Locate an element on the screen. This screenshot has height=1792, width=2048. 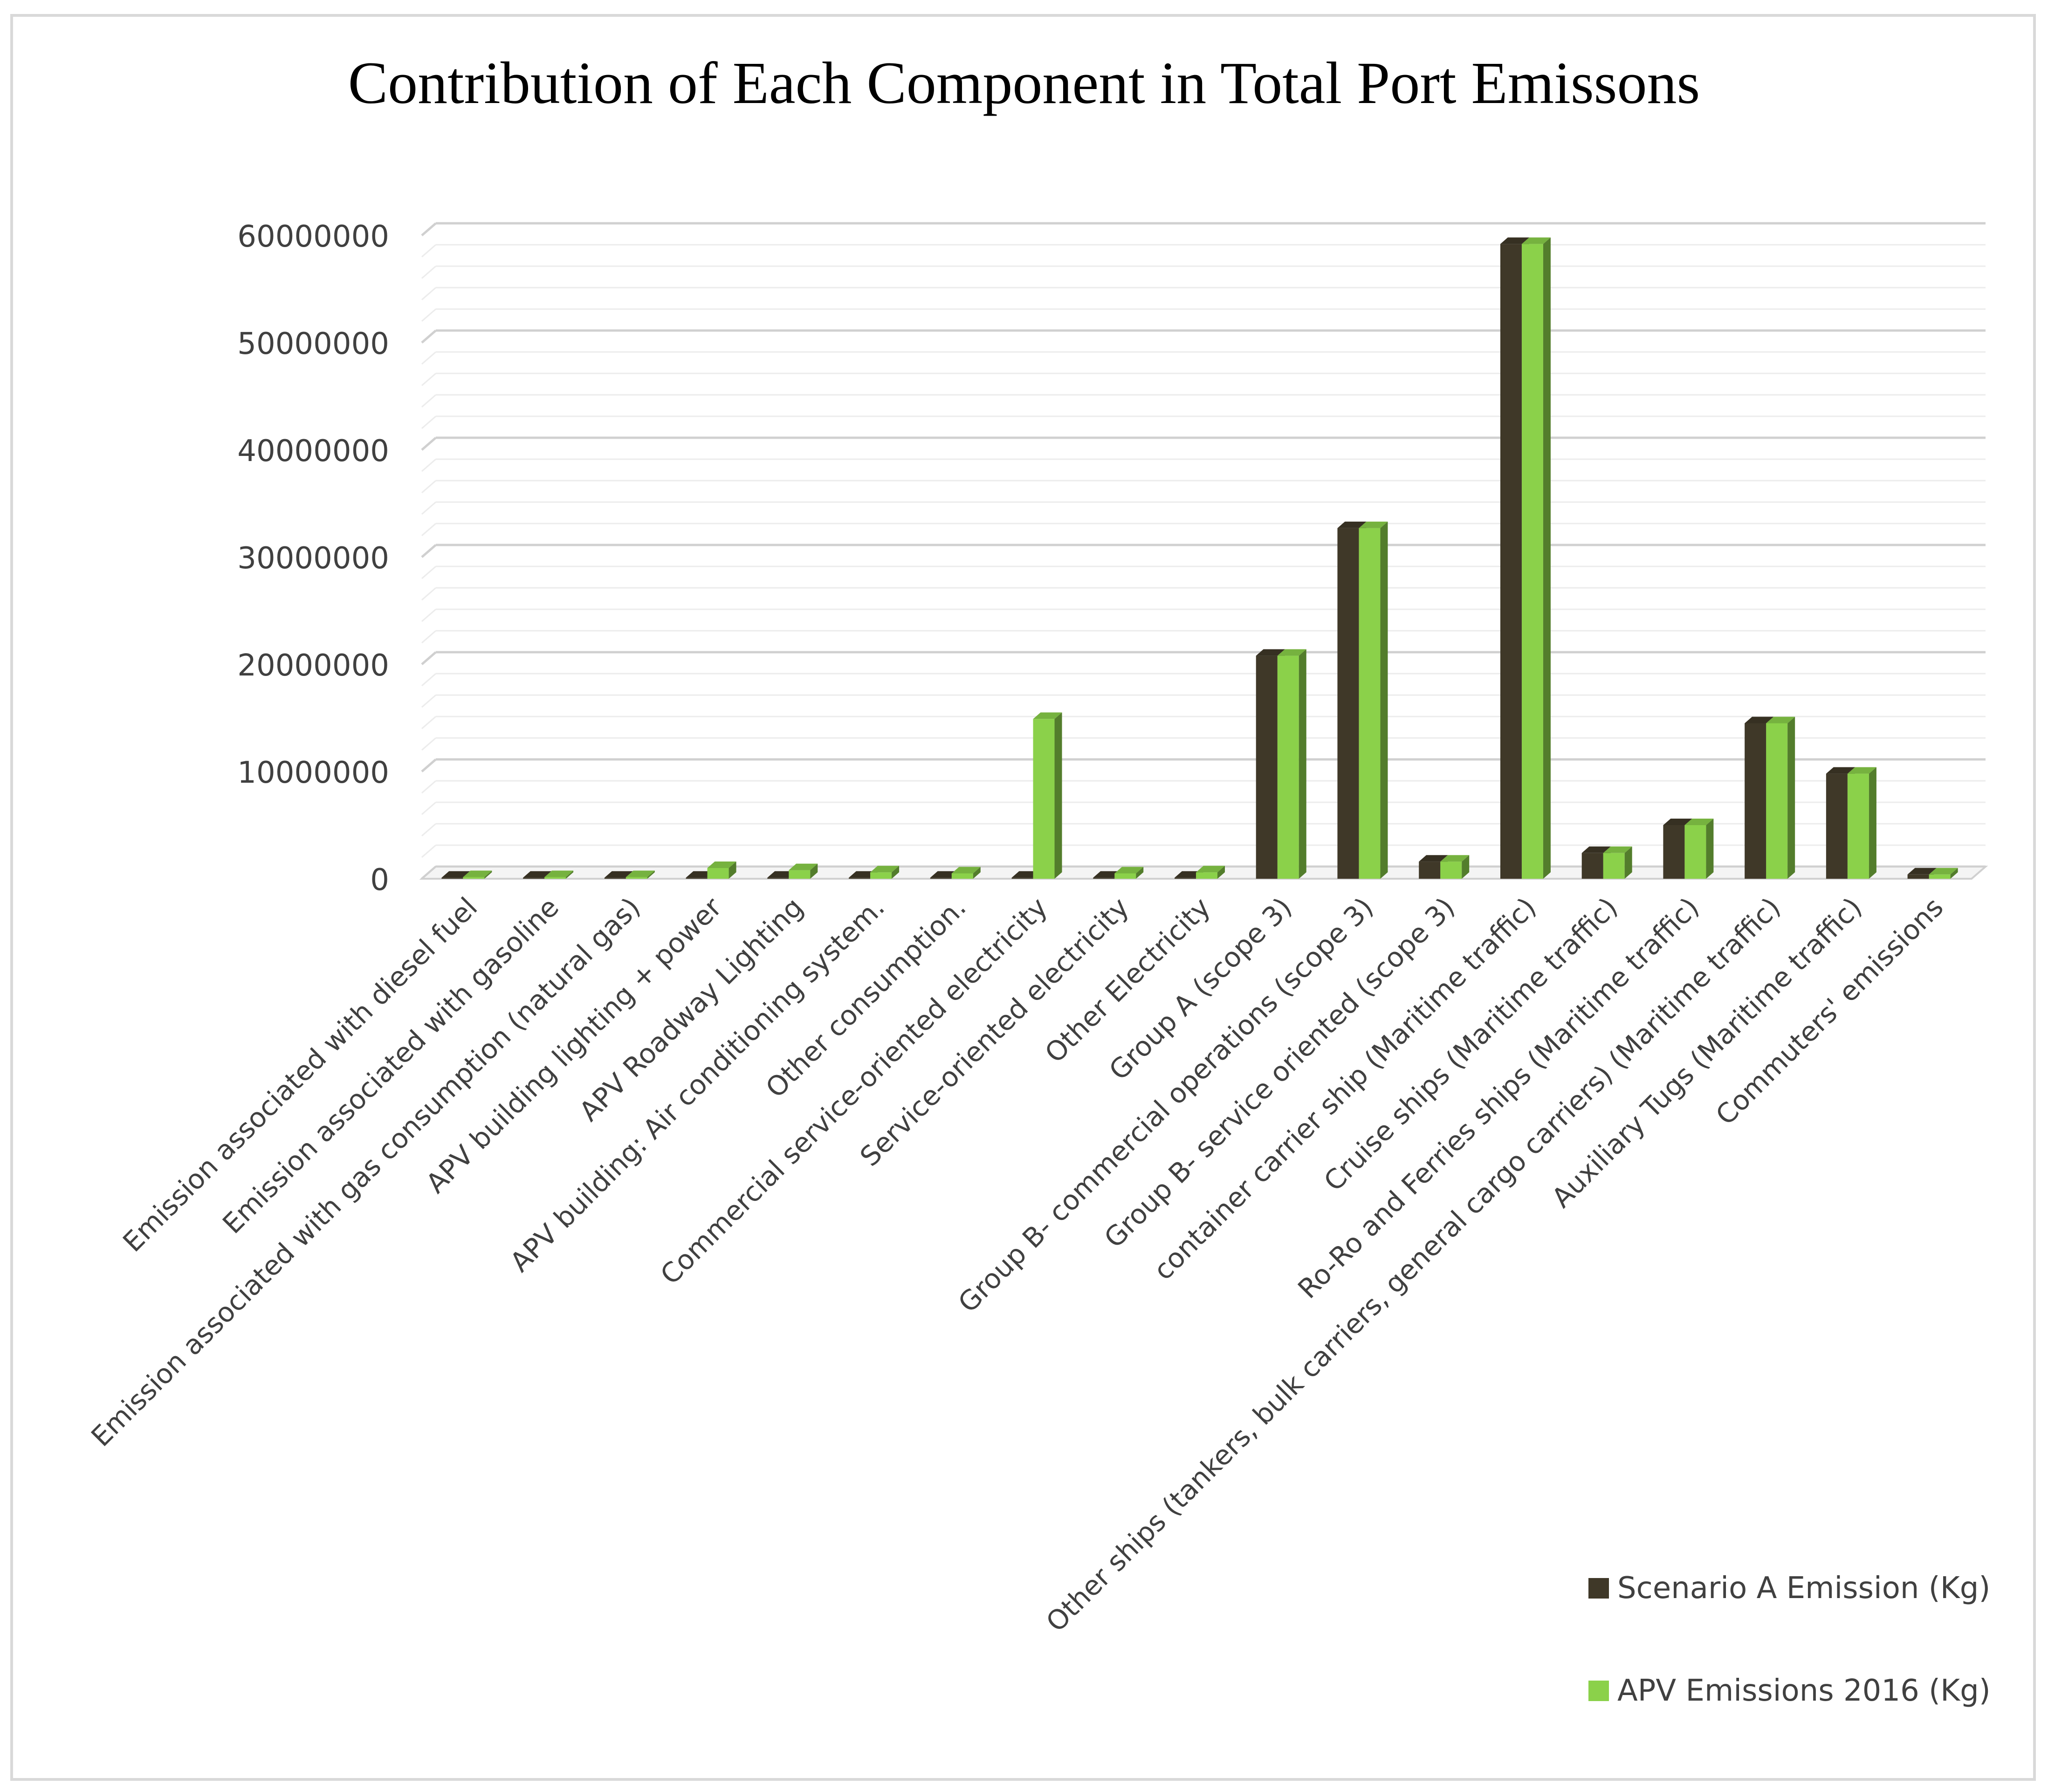
x-category-label: APV building: Air conditioning system. is located at coordinates (697, 1084).